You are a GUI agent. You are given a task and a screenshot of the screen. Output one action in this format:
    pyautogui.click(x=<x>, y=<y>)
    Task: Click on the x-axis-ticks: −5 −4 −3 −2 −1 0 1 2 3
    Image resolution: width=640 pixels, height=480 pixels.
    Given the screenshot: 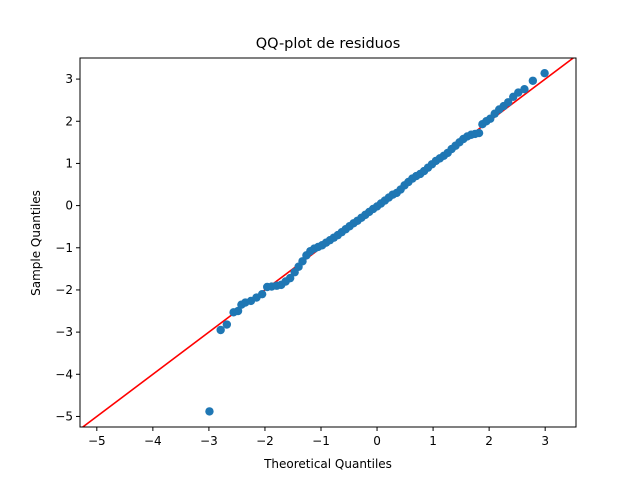 What is the action you would take?
    pyautogui.click(x=318, y=437)
    